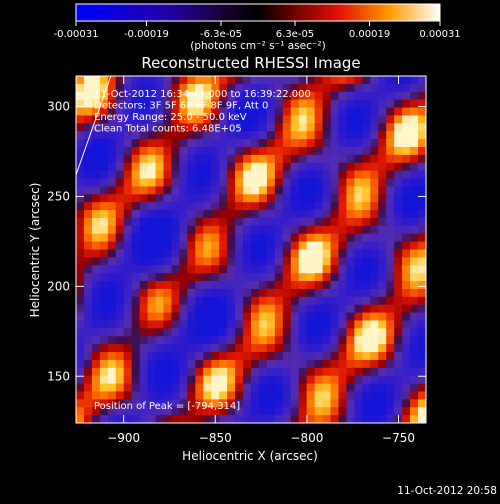  Describe the element at coordinates (215, 438) in the screenshot. I see `x-tick-label: −850` at that location.